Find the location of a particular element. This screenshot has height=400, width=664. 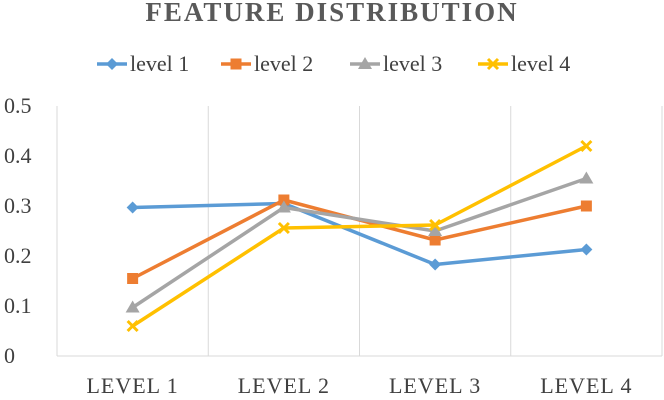

y-tick-label: 0.3 is located at coordinates (18, 205).